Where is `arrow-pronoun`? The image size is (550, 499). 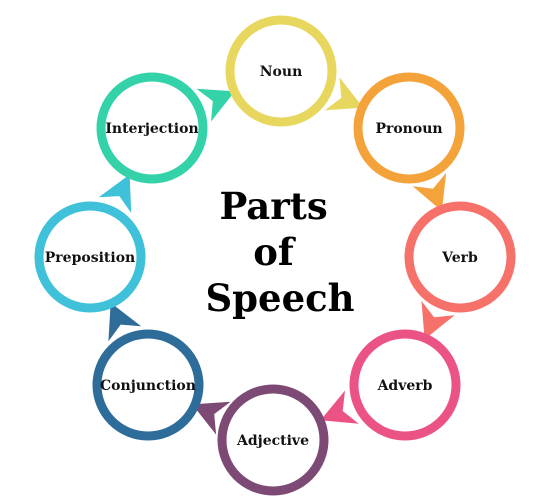 arrow-pronoun is located at coordinates (429, 192).